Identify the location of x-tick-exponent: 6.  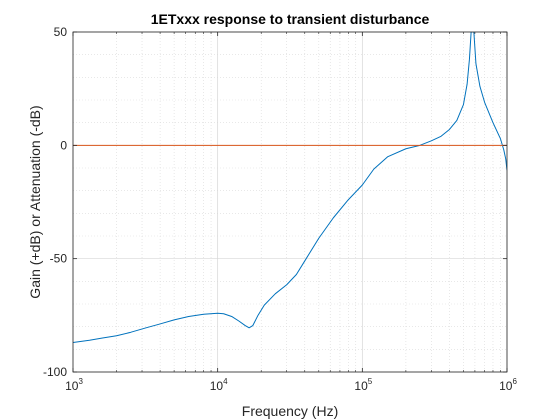
(514, 381).